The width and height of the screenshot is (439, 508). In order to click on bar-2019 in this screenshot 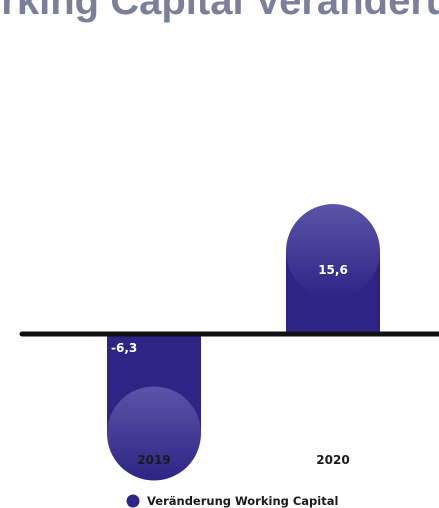, I will do `click(154, 407)`.